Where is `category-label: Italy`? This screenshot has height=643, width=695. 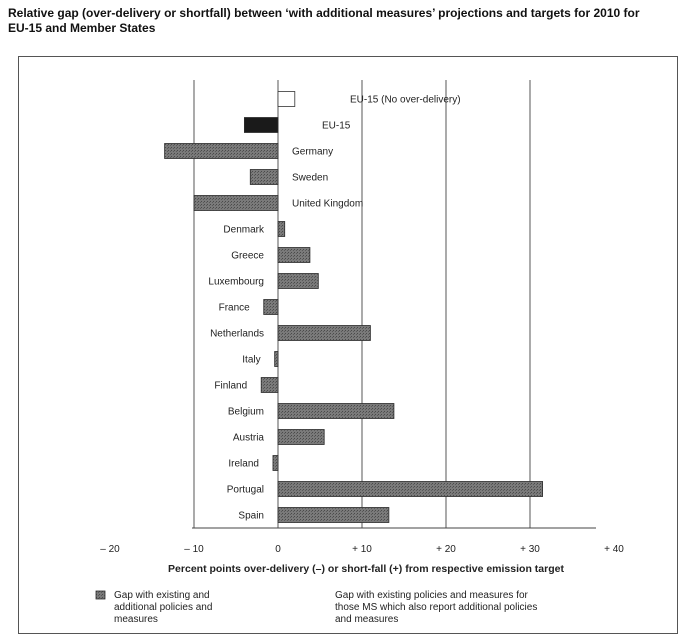 category-label: Italy is located at coordinates (251, 360).